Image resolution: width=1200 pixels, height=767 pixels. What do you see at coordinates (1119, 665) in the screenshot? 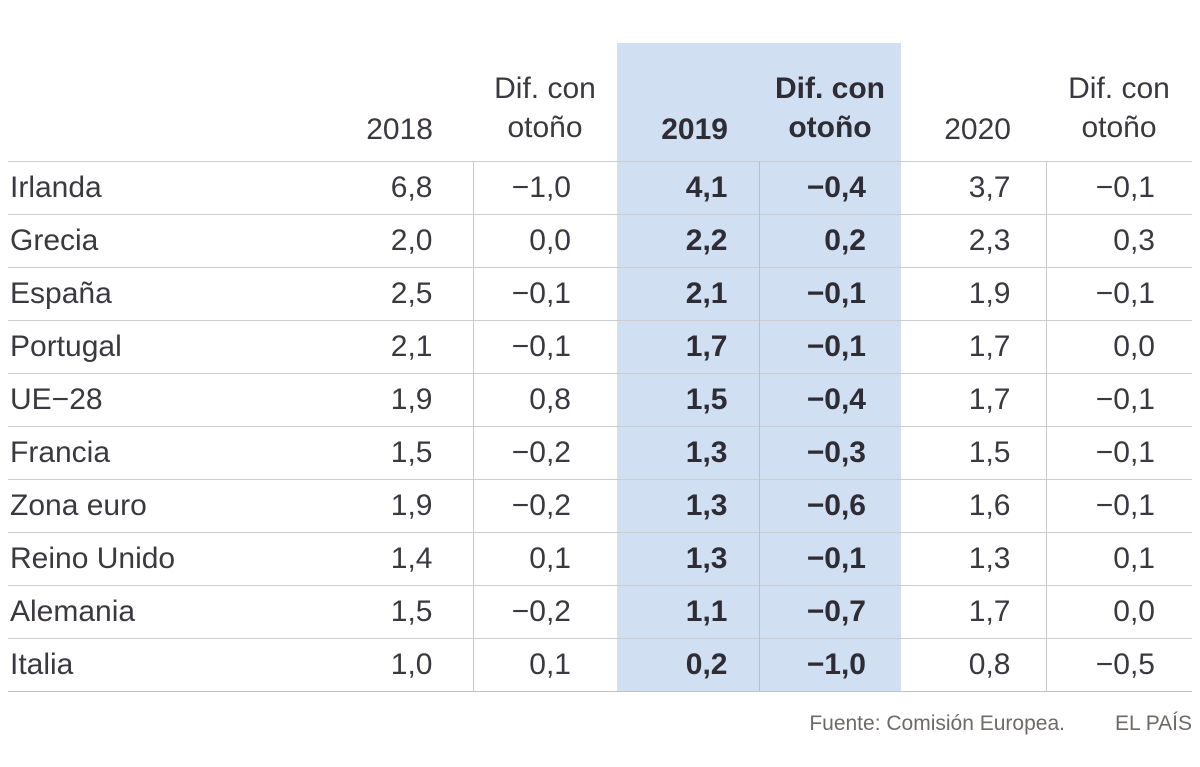
I see `value-cell: −0,5` at bounding box center [1119, 665].